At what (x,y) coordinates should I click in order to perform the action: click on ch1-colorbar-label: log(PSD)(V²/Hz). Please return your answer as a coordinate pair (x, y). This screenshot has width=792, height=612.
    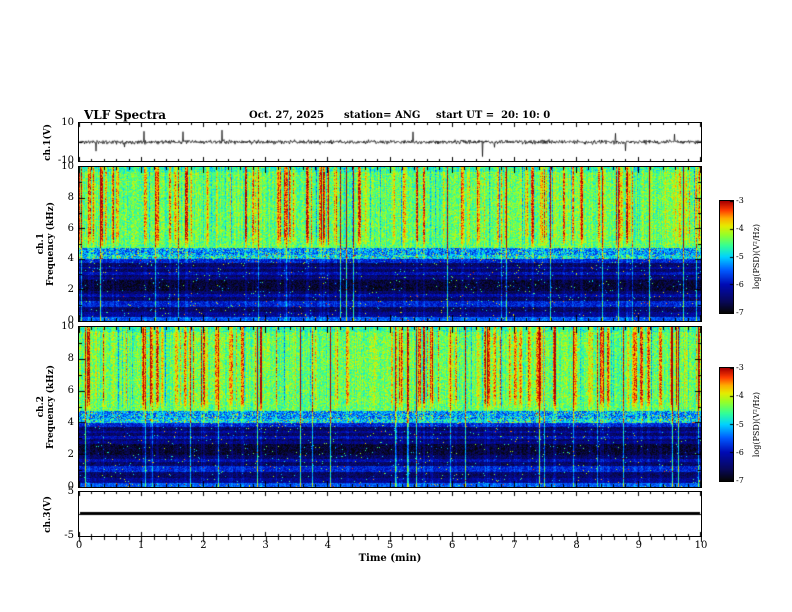
    Looking at the image, I should click on (757, 257).